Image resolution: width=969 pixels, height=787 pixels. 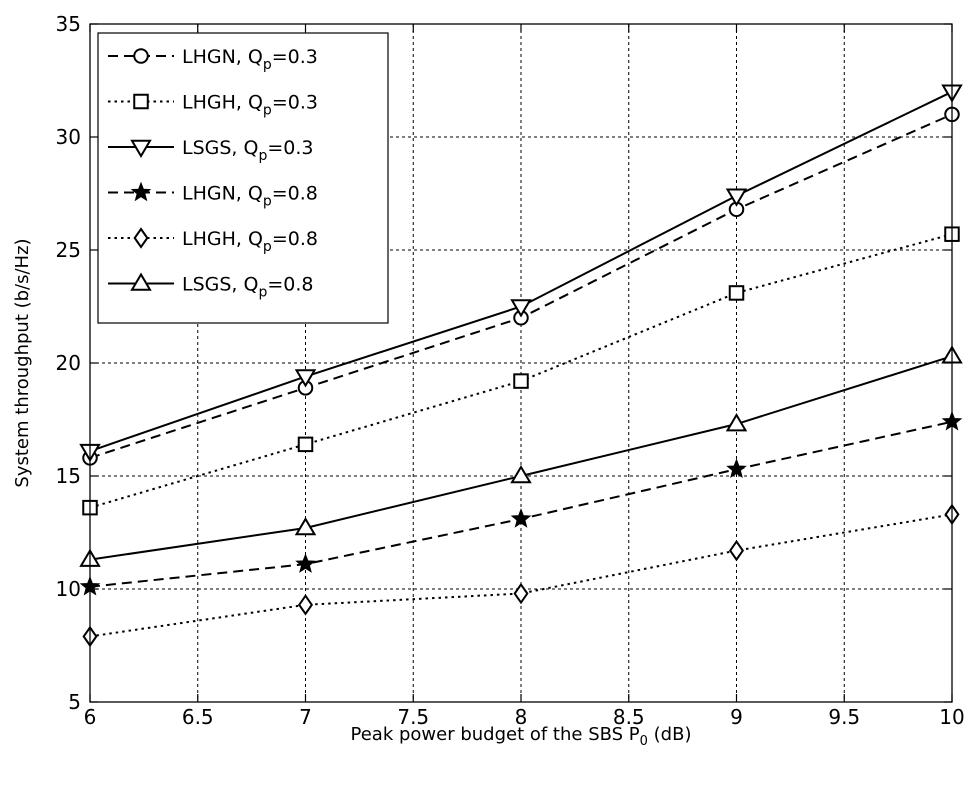 I want to click on legend-label: LSGS, Qp=0.8, so click(x=248, y=287).